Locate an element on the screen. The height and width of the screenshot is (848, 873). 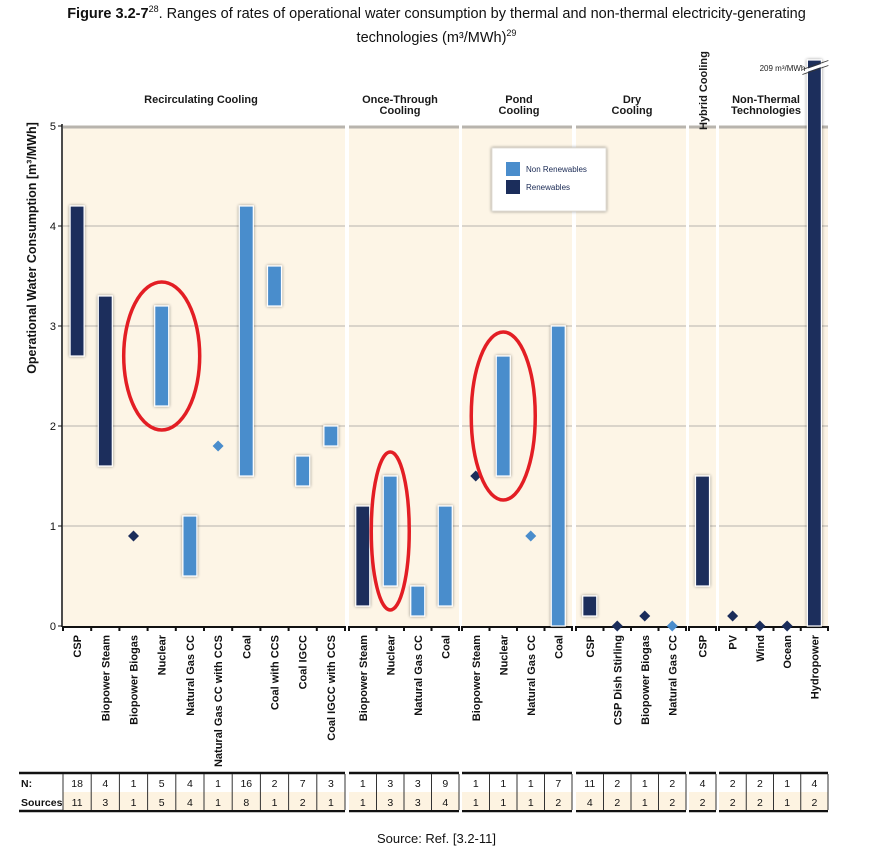
axis-break-mark is located at coordinates (815, 67).